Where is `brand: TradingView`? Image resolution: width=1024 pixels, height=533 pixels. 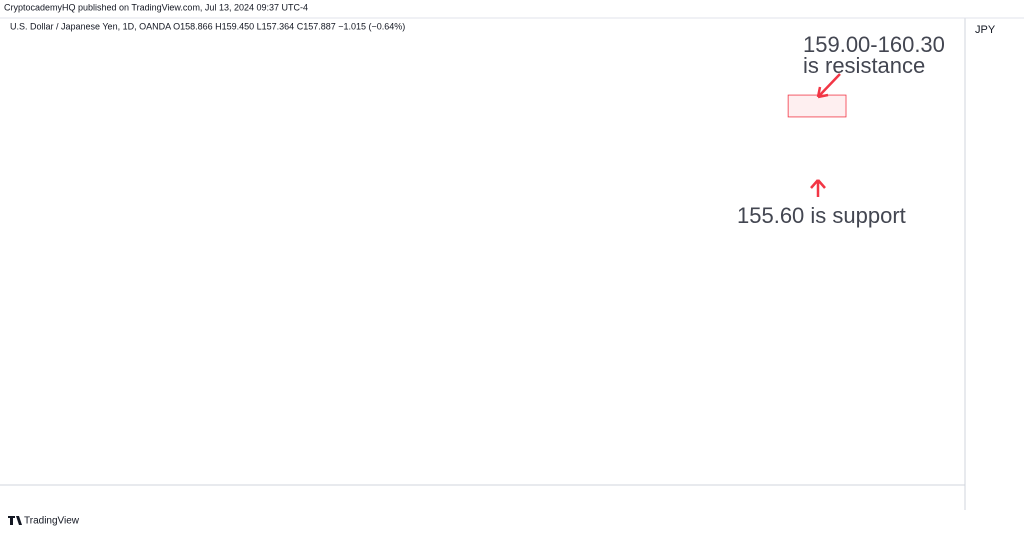
brand: TradingView is located at coordinates (52, 521).